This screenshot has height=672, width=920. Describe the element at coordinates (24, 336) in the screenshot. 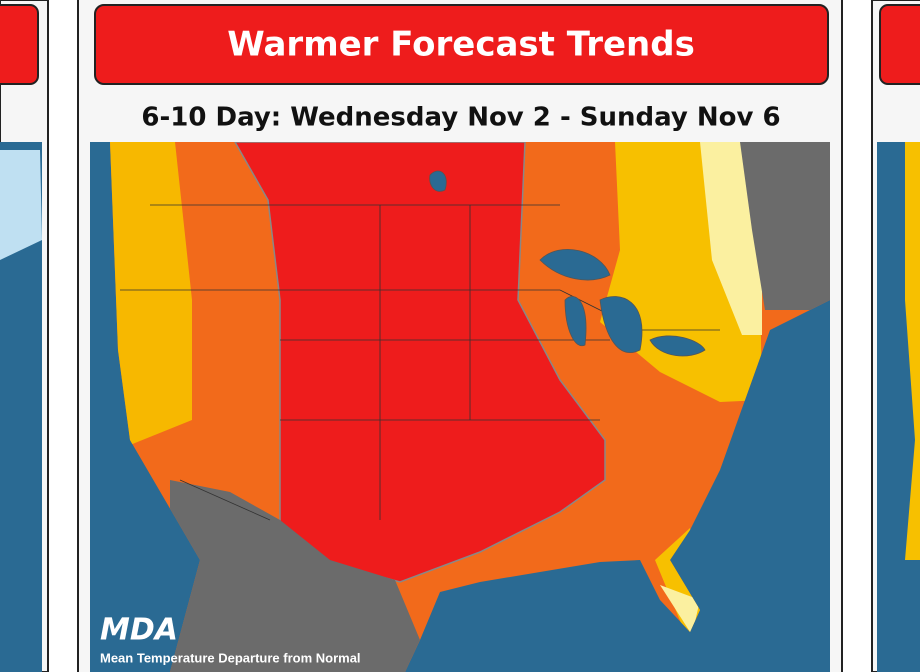

I see `prev-slide` at that location.